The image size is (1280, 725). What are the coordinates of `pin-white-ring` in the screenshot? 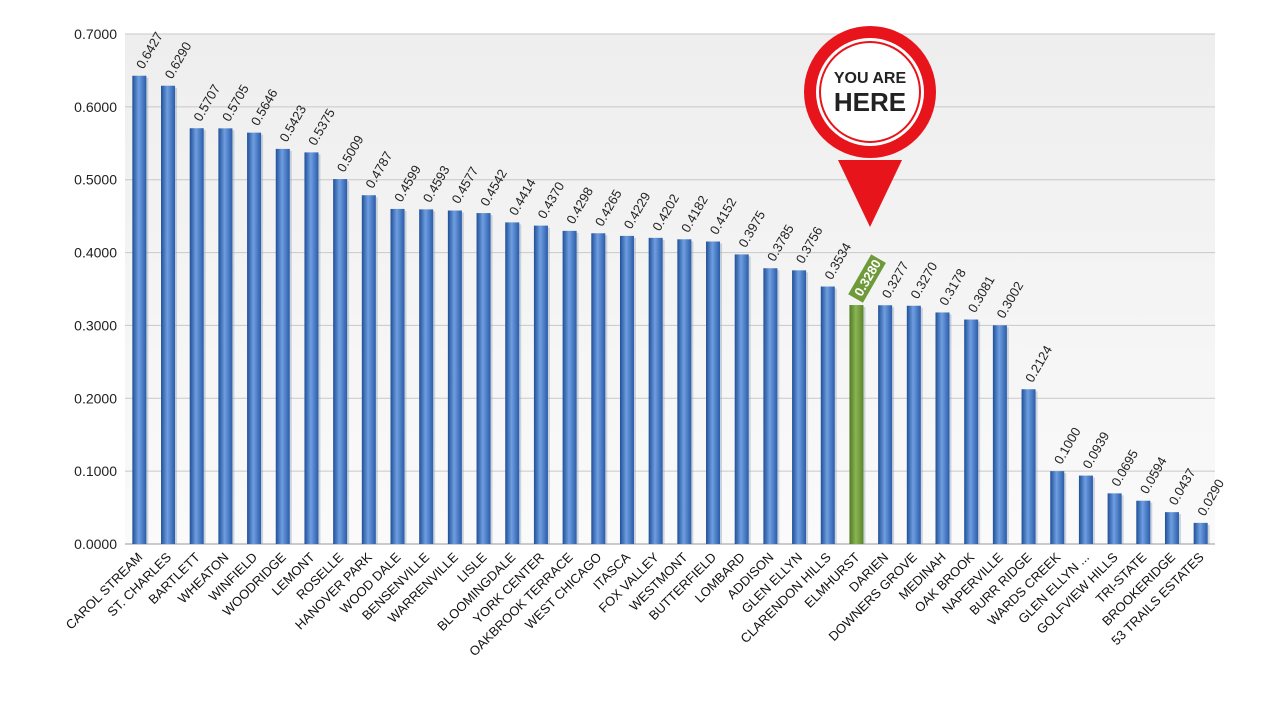 It's located at (870, 92).